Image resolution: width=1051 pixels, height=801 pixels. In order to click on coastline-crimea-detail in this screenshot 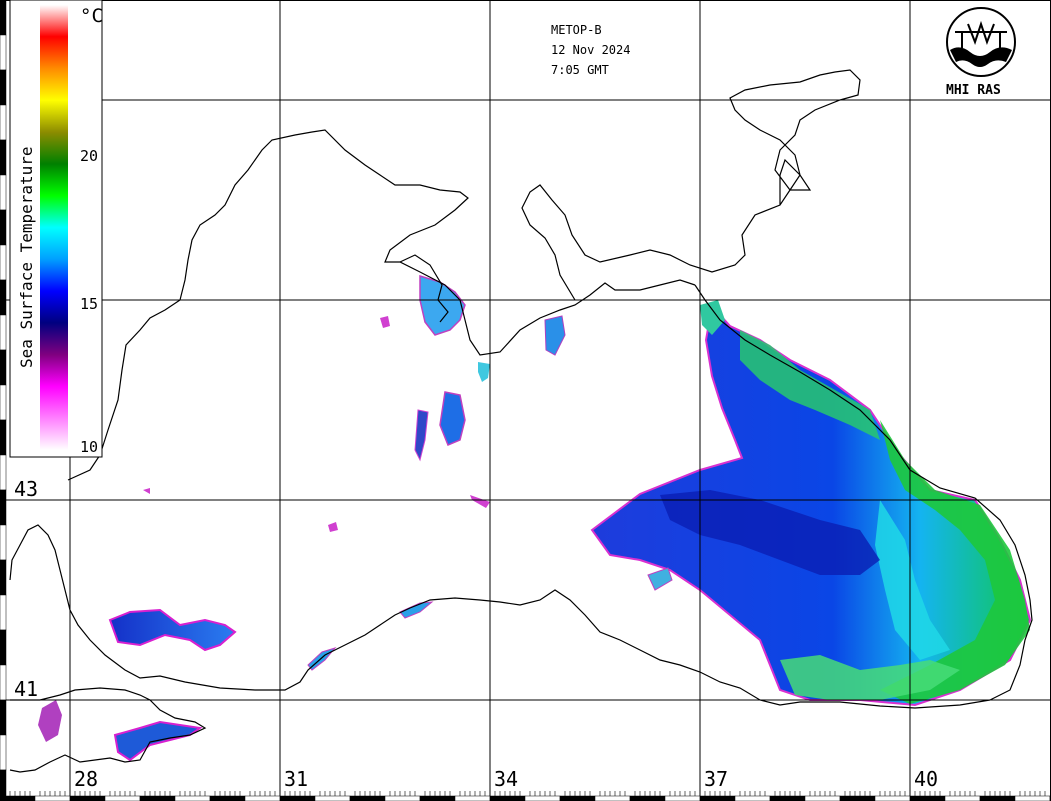, I will do `click(424, 288)`.